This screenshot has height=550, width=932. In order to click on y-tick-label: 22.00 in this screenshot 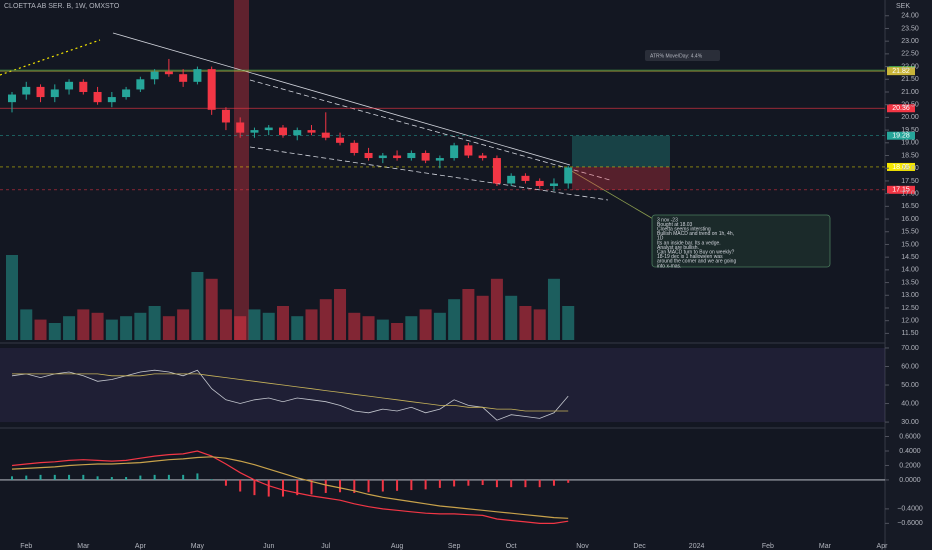, I will do `click(910, 66)`.